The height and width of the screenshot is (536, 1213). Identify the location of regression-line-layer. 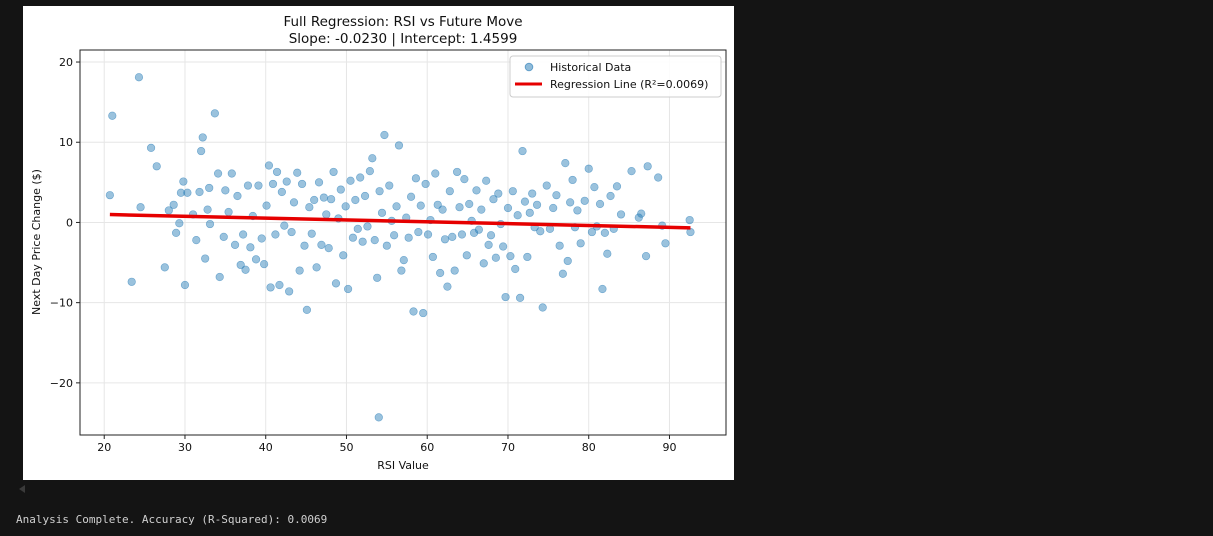
(400, 221).